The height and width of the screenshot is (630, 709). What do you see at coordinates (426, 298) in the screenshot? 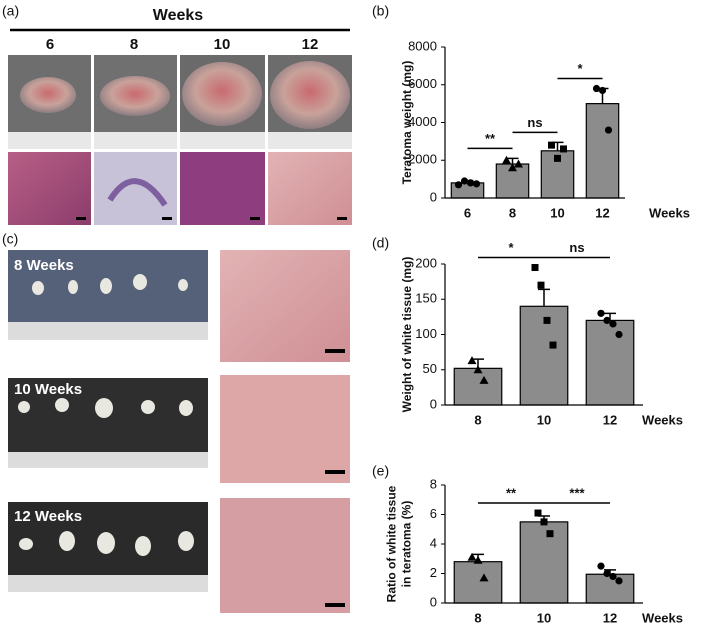
I see `y-tick-label: 150` at bounding box center [426, 298].